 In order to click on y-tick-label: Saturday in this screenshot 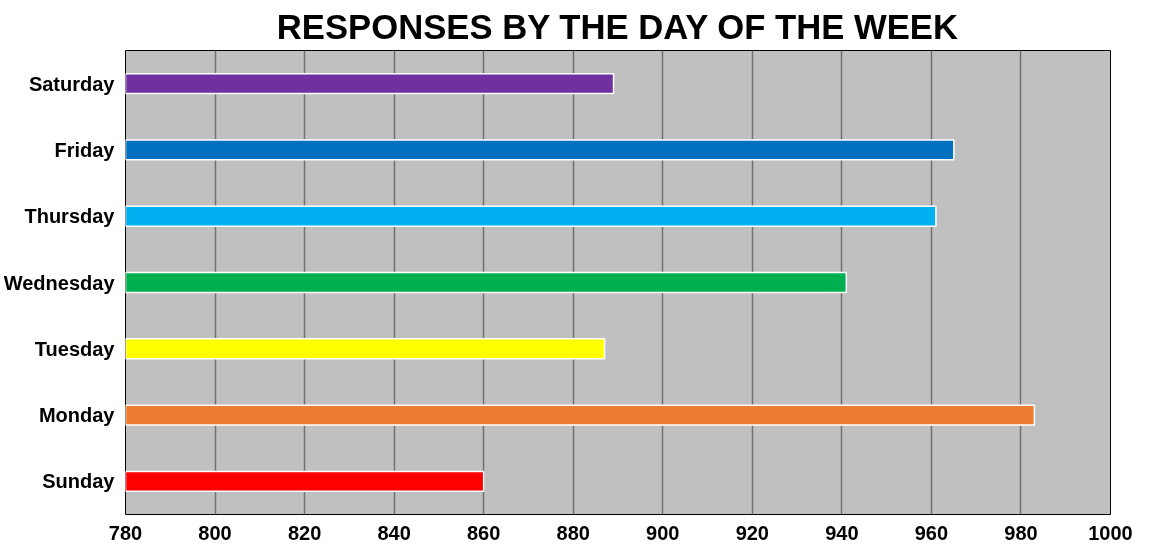, I will do `click(72, 83)`.